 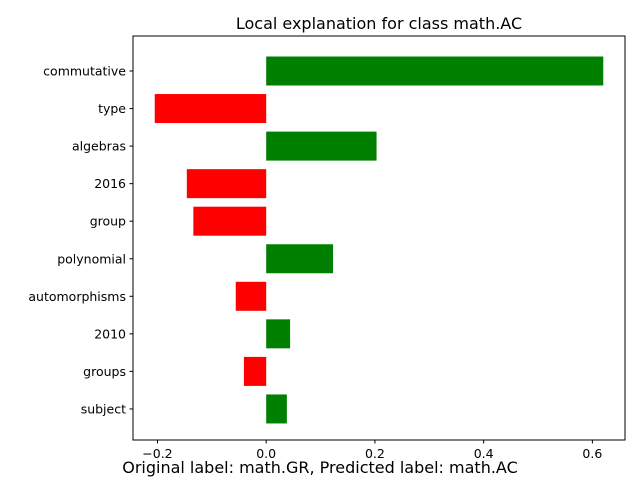 What do you see at coordinates (379, 23) in the screenshot?
I see `chart-title: Local explanation for class math.AC` at bounding box center [379, 23].